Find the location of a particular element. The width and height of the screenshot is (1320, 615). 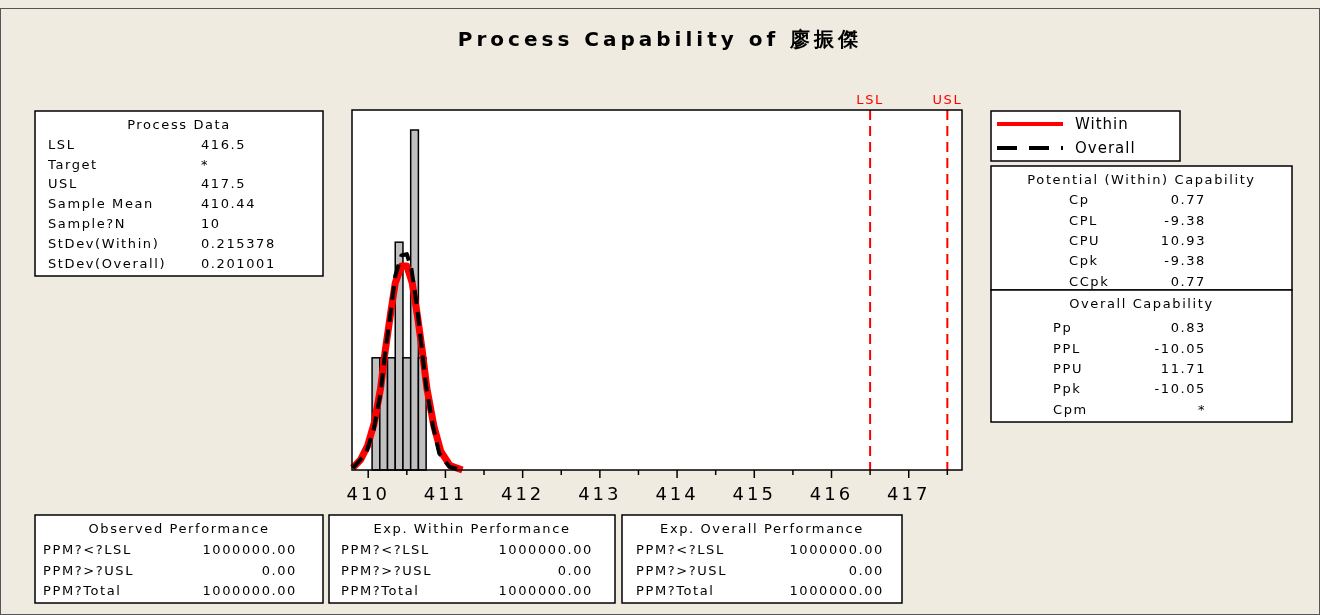

text: Observed Performance is located at coordinates (179, 528).